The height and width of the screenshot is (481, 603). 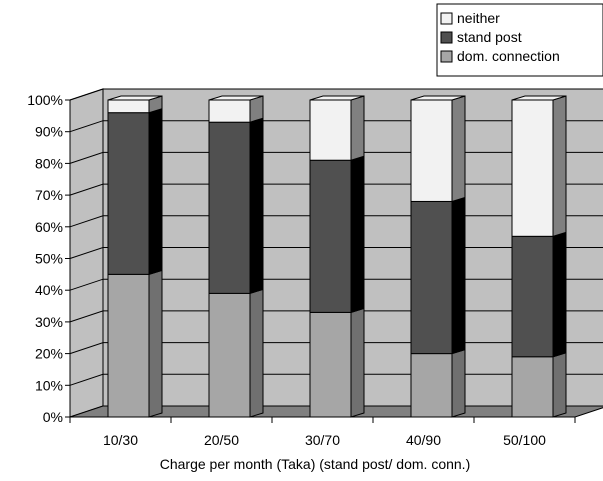 What do you see at coordinates (508, 56) in the screenshot?
I see `legend-label: dom. connection` at bounding box center [508, 56].